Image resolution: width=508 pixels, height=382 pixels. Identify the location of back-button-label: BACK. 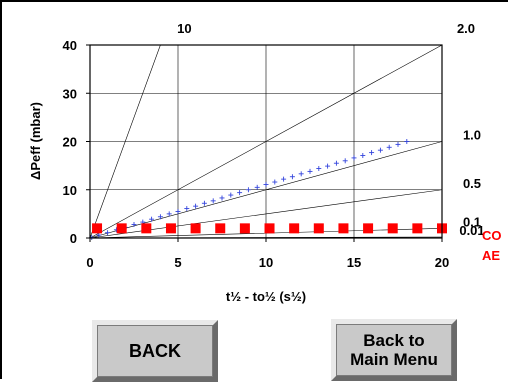
(155, 351).